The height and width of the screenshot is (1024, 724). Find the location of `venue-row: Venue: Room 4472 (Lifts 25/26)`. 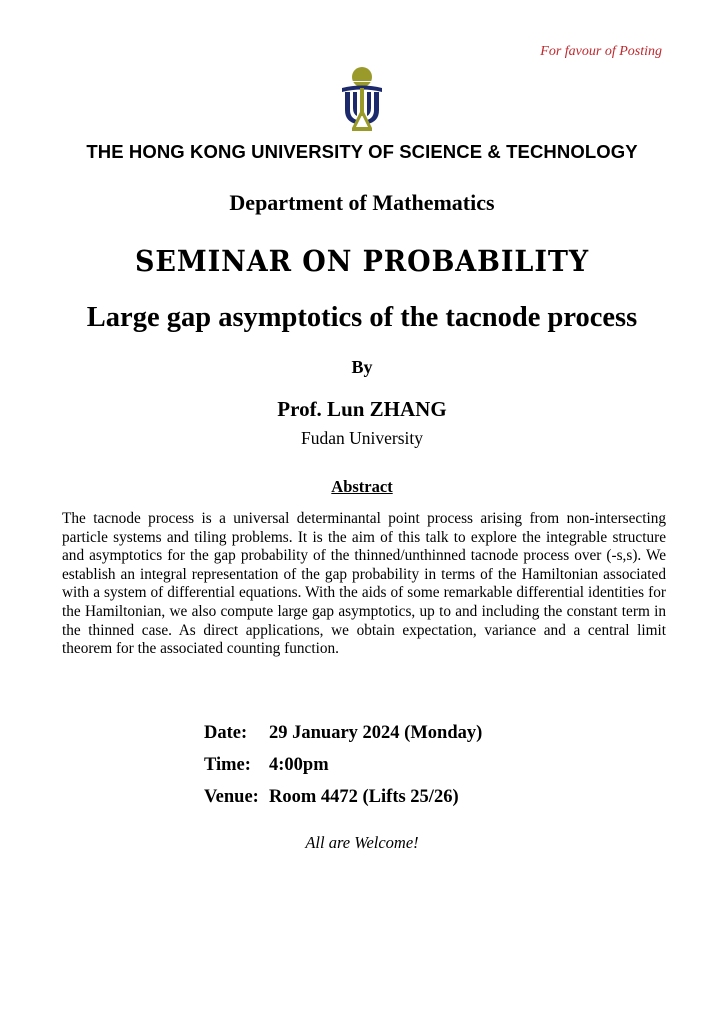

venue-row: Venue: Room 4472 (Lifts 25/26) is located at coordinates (331, 797).